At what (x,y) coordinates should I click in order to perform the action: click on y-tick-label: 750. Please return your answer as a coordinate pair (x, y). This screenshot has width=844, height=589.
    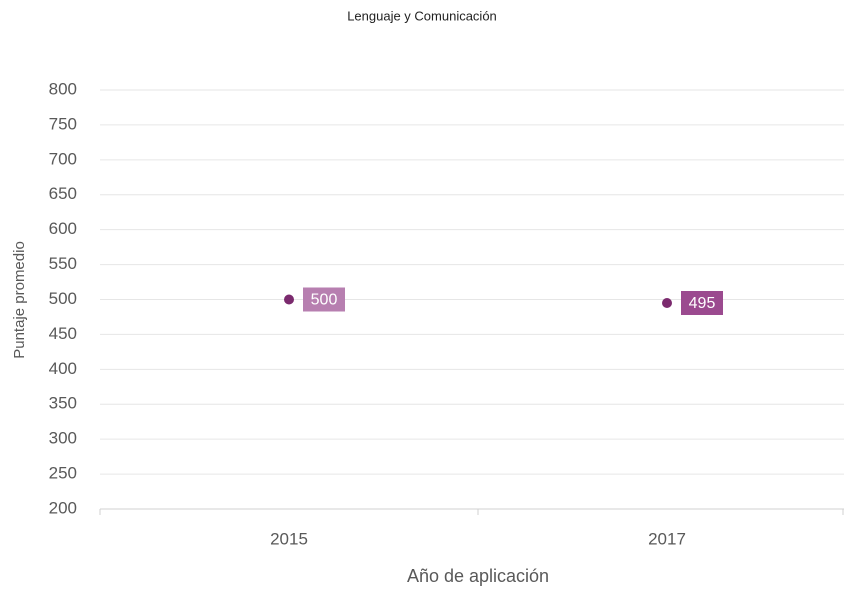
    Looking at the image, I should click on (63, 123).